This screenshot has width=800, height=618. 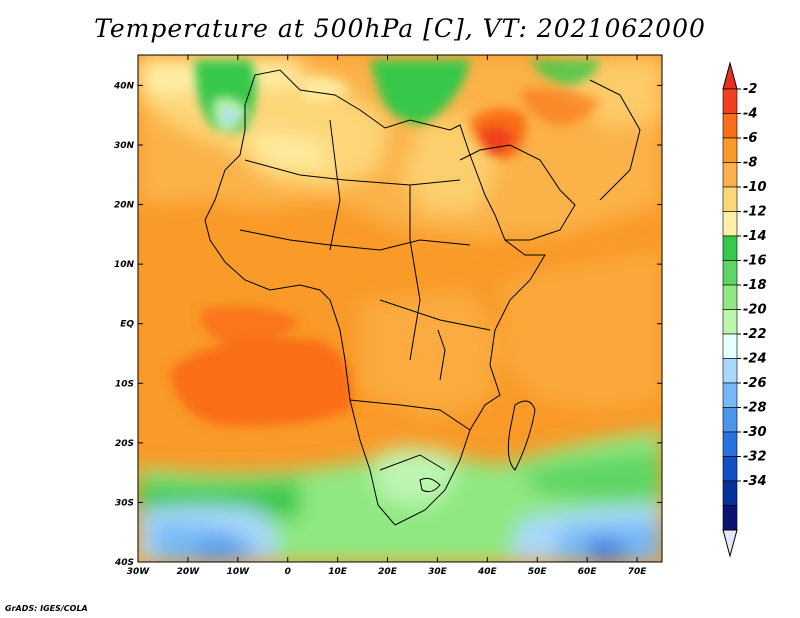 I want to click on colorbar-label: -10, so click(x=755, y=187).